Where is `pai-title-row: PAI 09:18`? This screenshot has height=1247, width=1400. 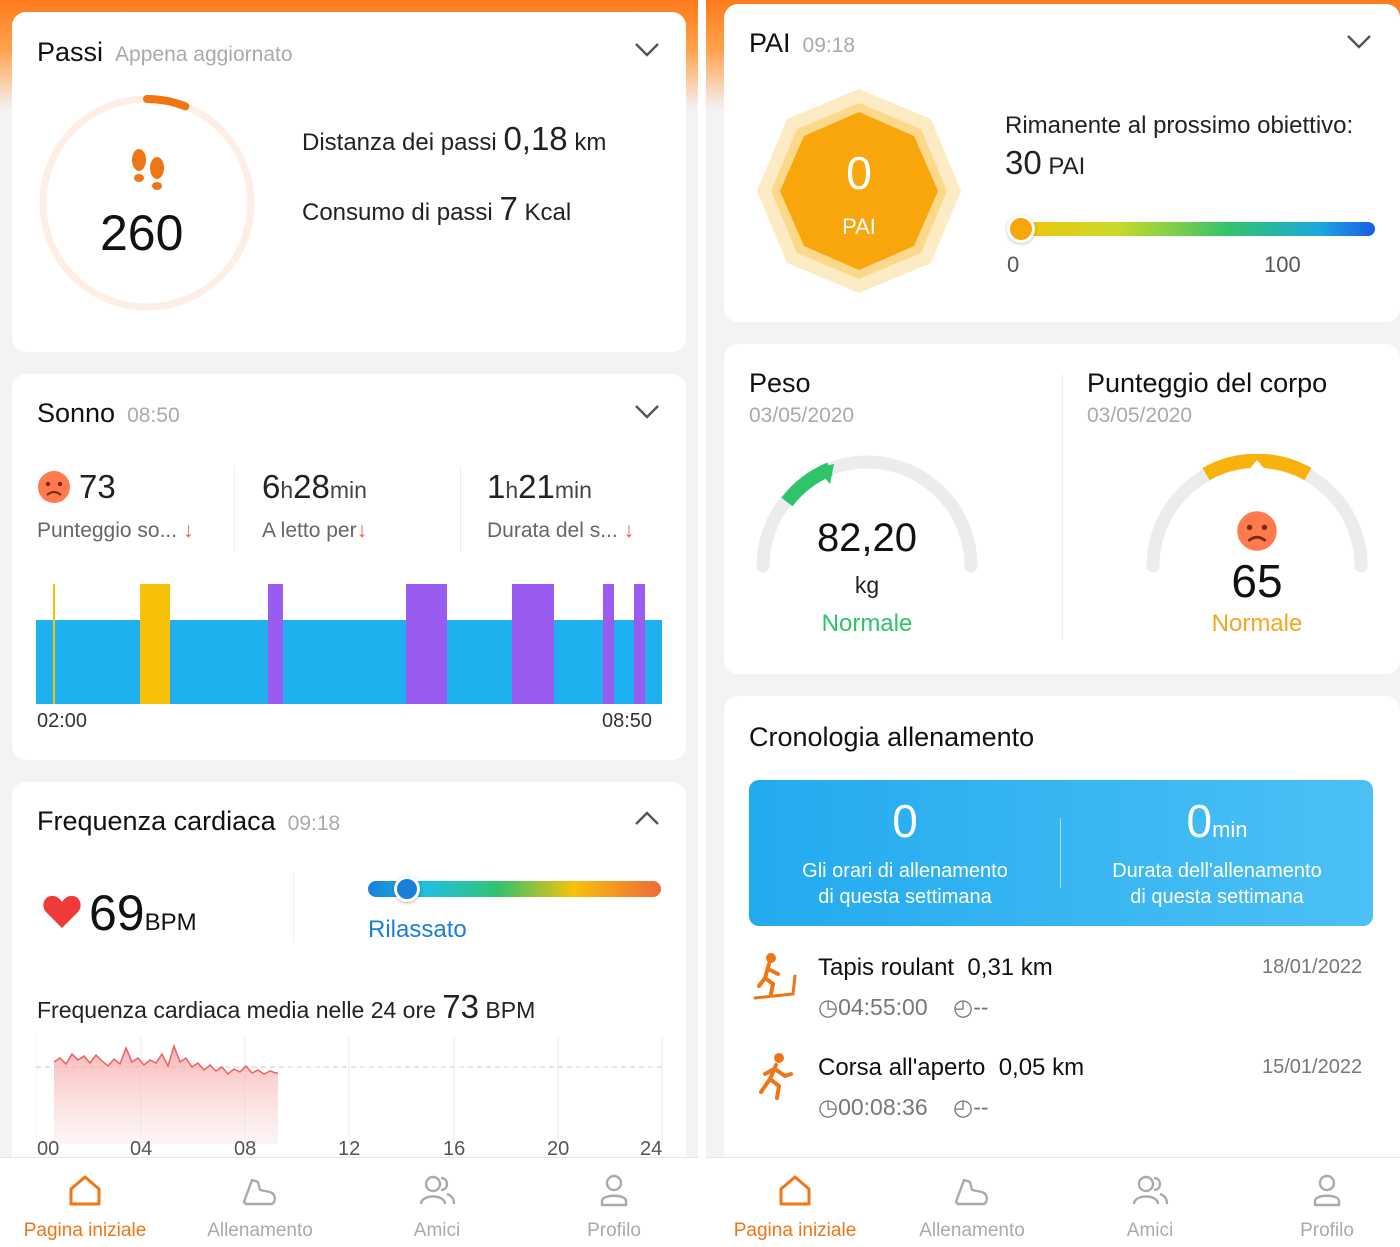 pai-title-row: PAI 09:18 is located at coordinates (802, 43).